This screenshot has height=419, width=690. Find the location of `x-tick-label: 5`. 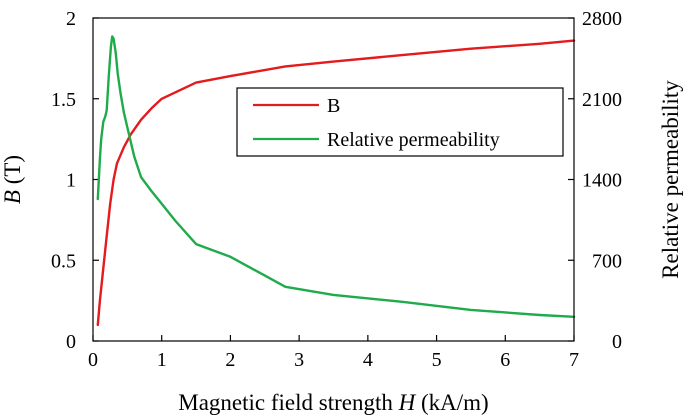

x-tick-label: 5 is located at coordinates (437, 360).